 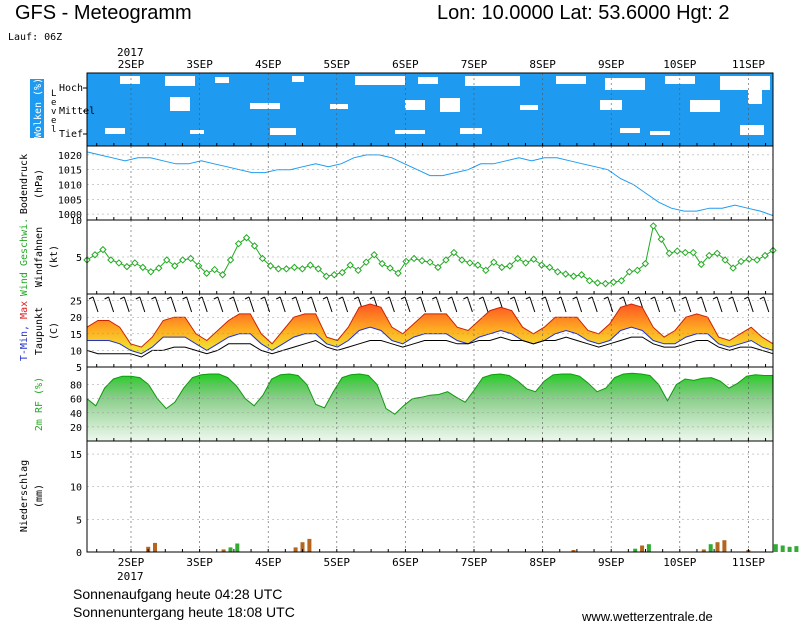 What do you see at coordinates (77, 111) in the screenshot?
I see `cloud-level-label: Mittel` at bounding box center [77, 111].